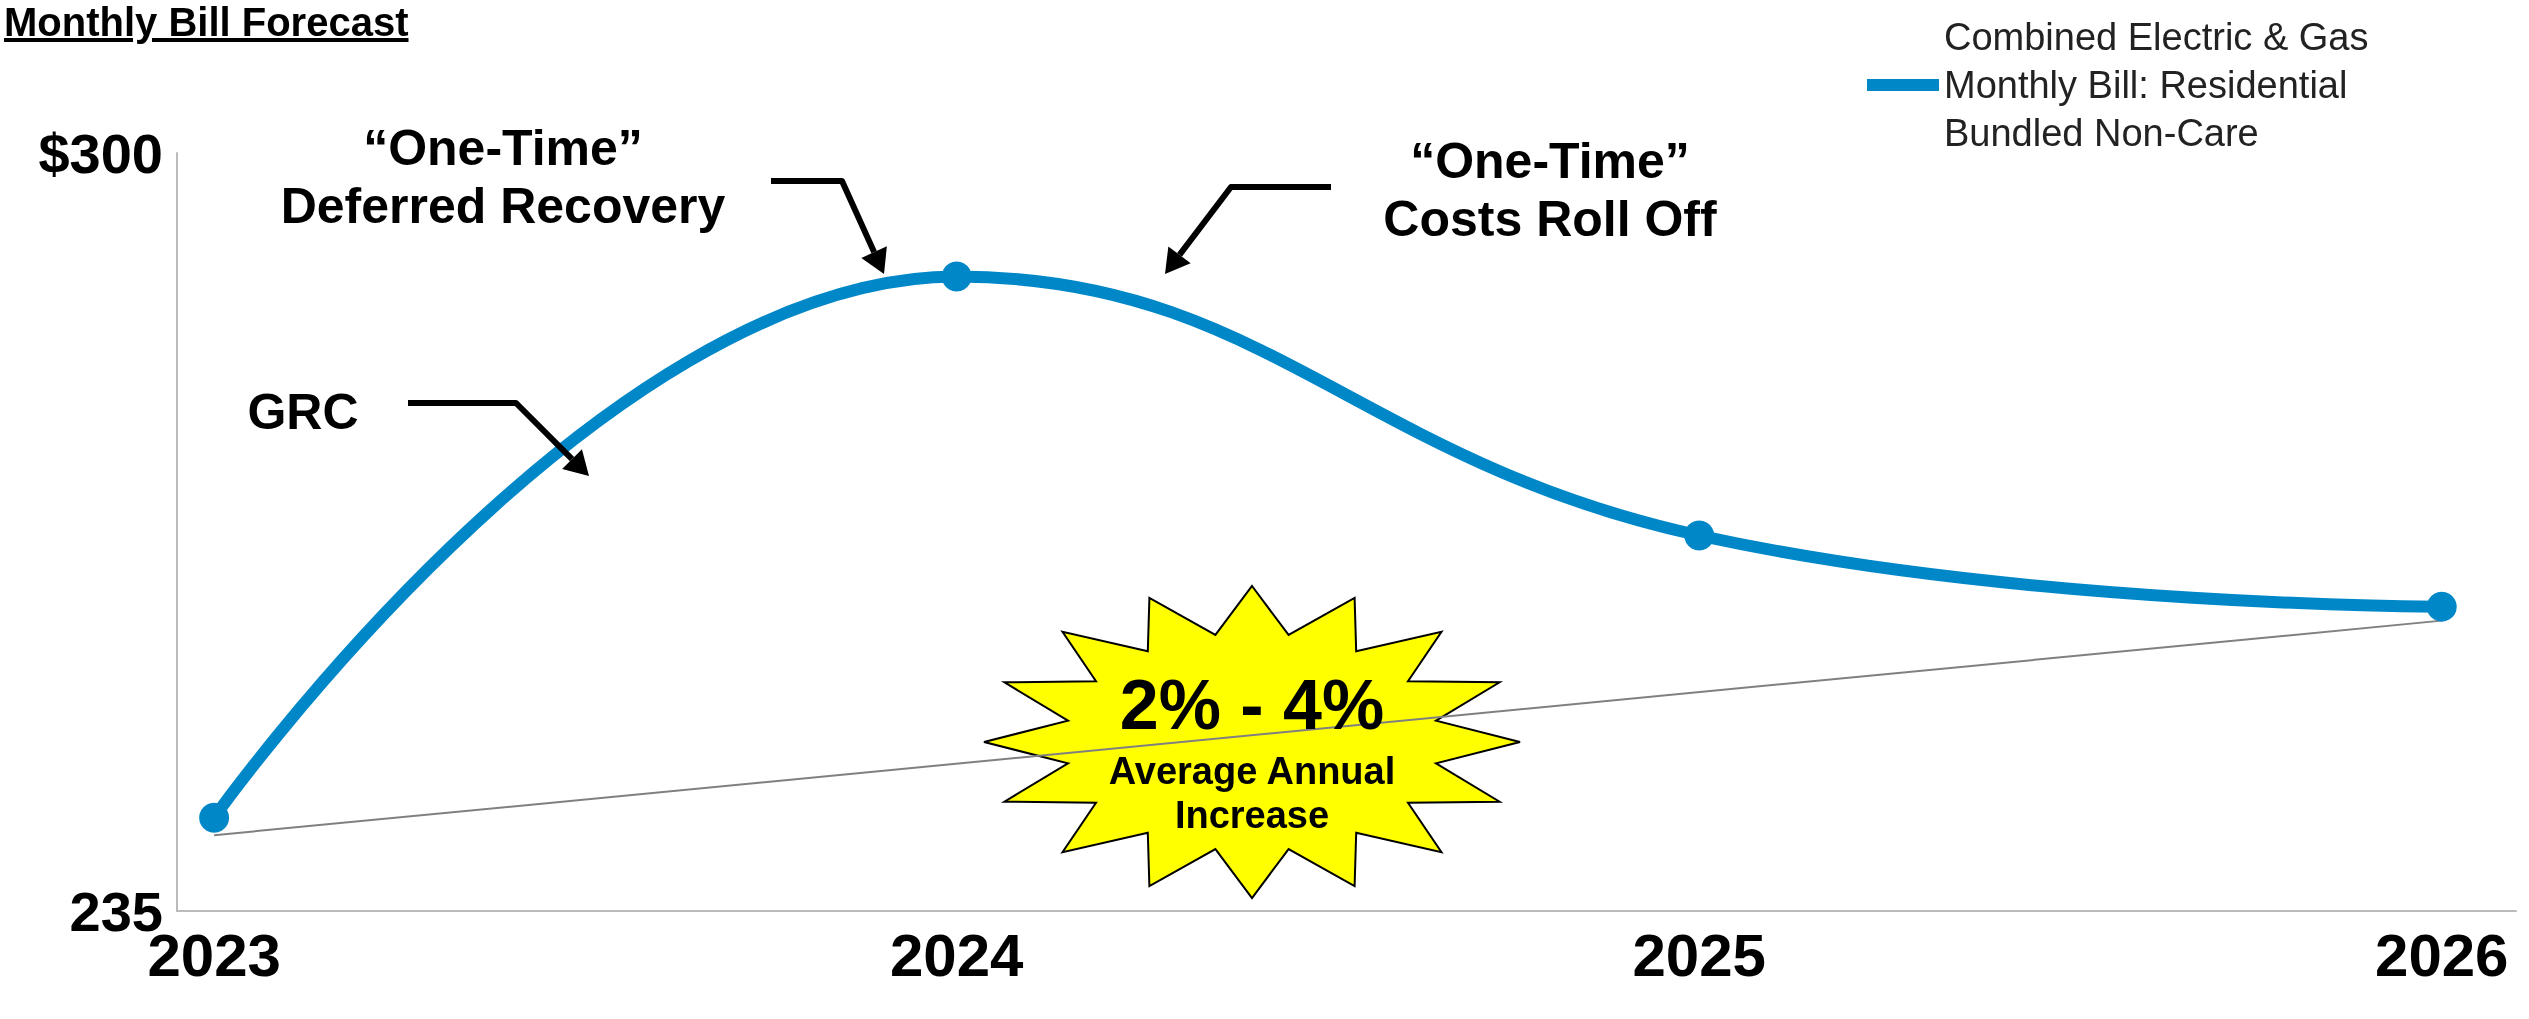  I want to click on x-tick-label: 2024, so click(957, 955).